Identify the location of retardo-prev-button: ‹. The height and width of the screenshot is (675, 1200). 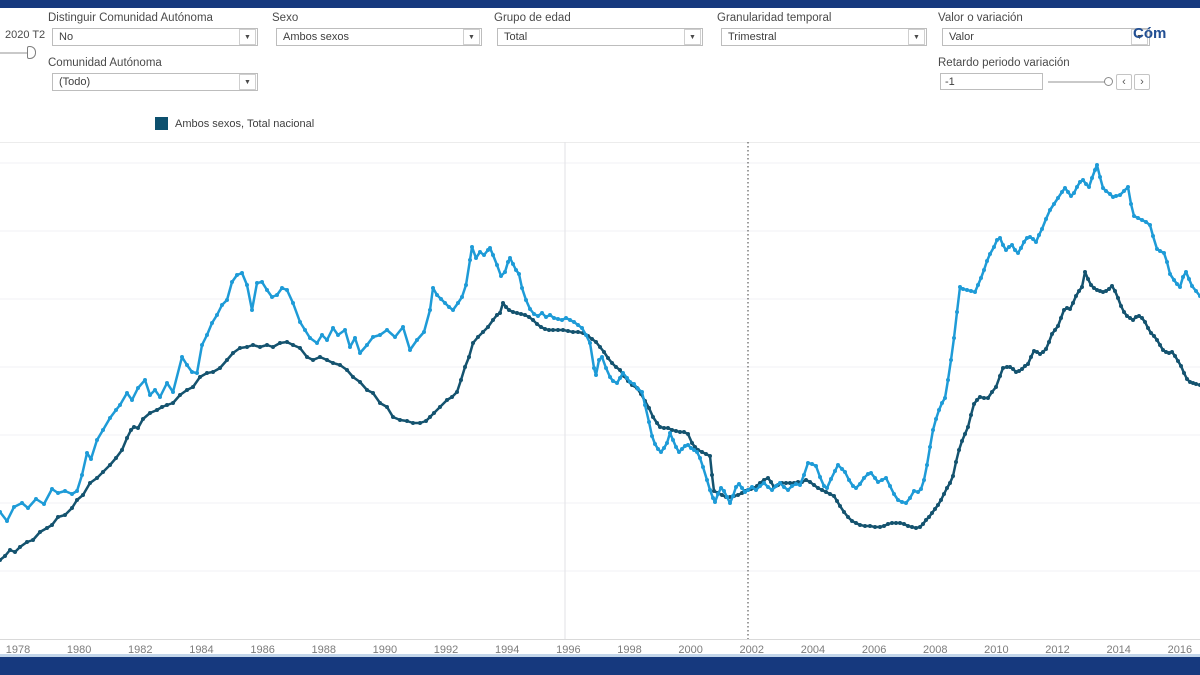
(1124, 82).